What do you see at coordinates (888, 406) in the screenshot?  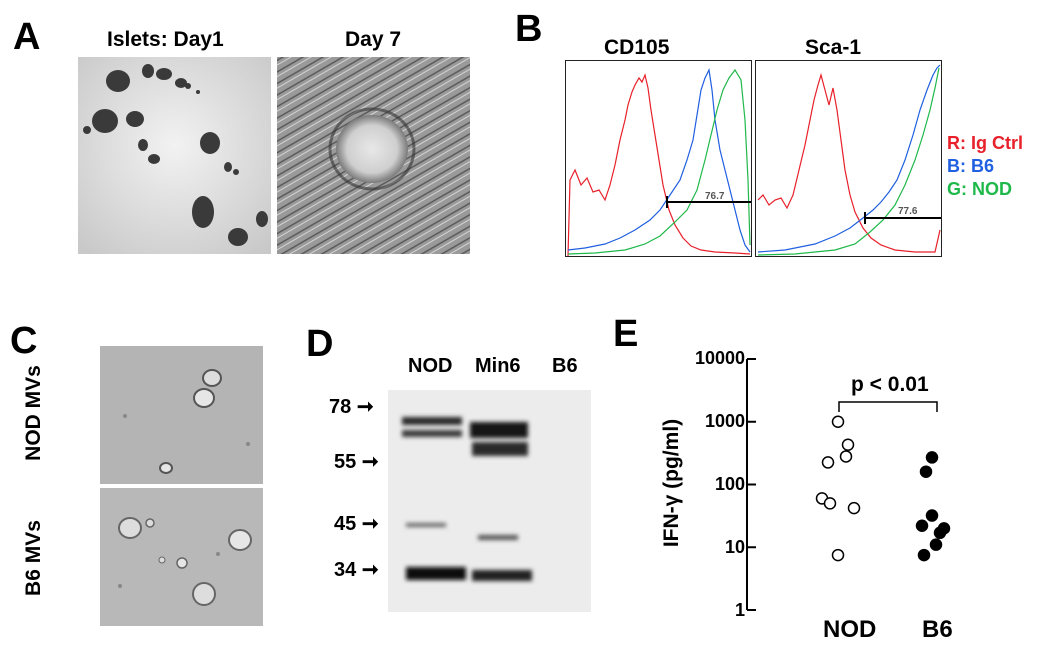 I see `significance-bracket` at bounding box center [888, 406].